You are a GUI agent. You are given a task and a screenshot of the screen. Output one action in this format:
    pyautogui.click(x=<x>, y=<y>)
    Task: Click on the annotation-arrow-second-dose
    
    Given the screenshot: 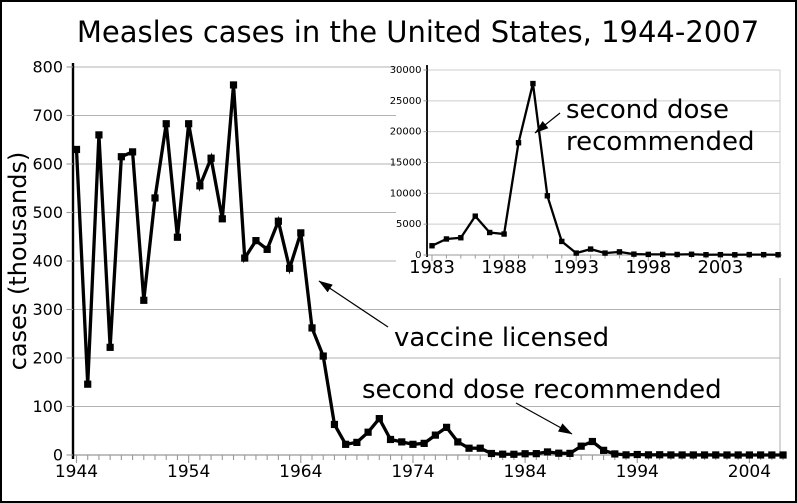 What is the action you would take?
    pyautogui.click(x=544, y=418)
    